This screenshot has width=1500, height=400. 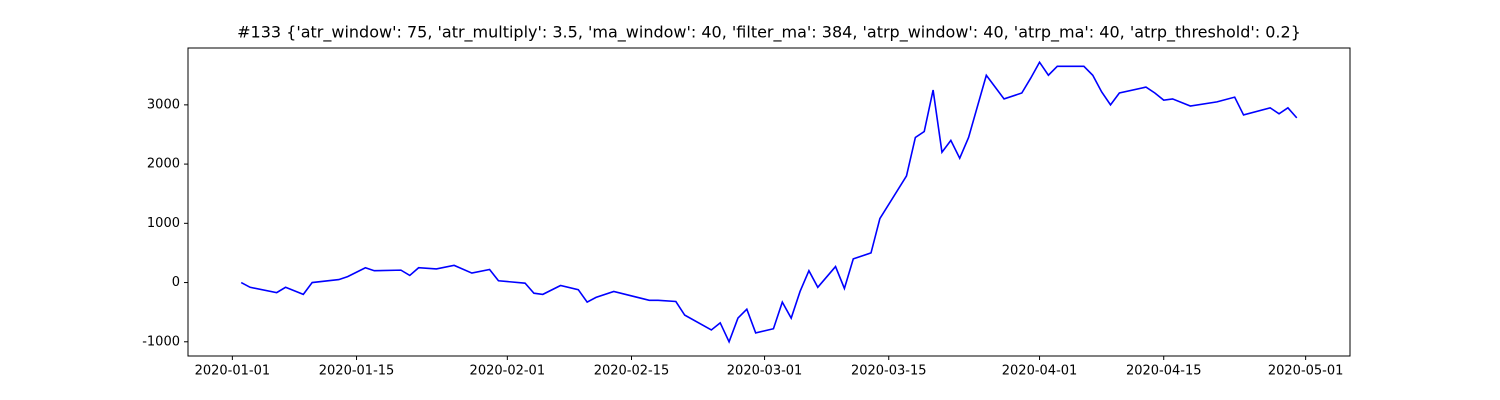 I want to click on y-tick-label: -1000, so click(x=161, y=341).